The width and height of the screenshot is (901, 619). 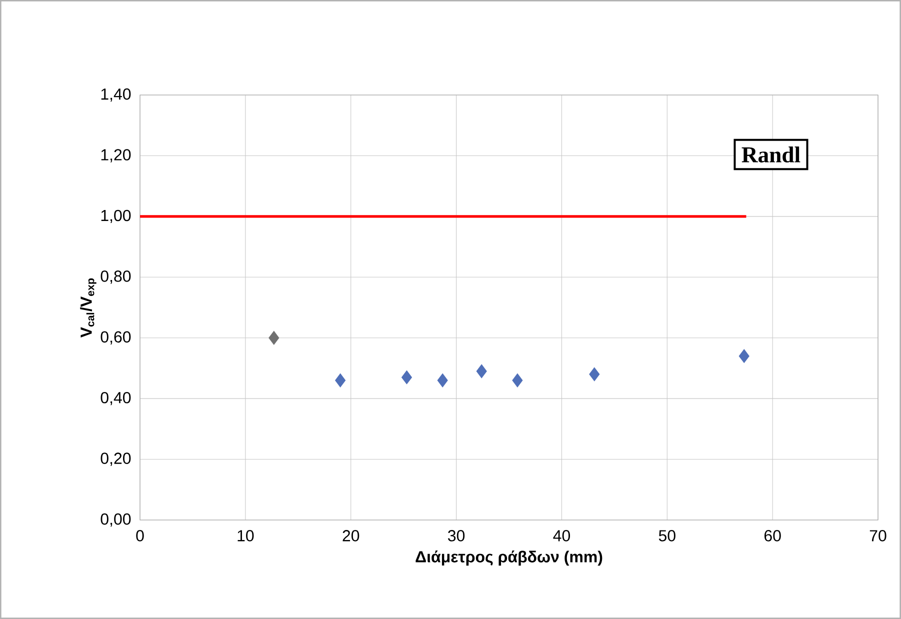 What do you see at coordinates (351, 536) in the screenshot?
I see `x-tick-label: 20` at bounding box center [351, 536].